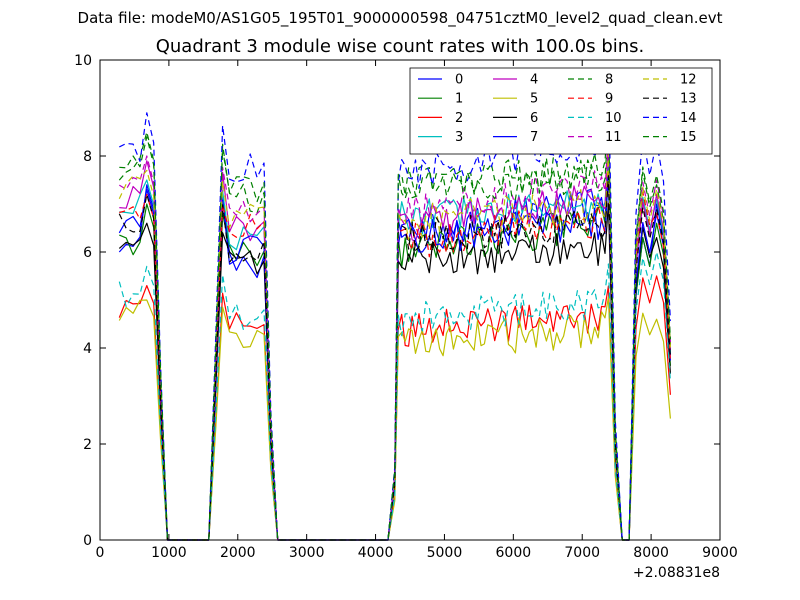  What do you see at coordinates (100, 553) in the screenshot?
I see `x-tick-label: 0` at bounding box center [100, 553].